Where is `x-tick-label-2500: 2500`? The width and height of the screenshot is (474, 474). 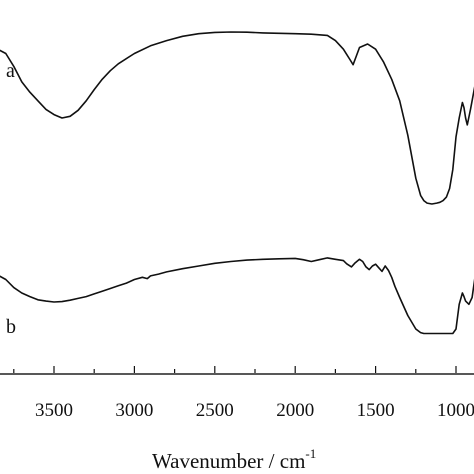
x-tick-label-2500: 2500 is located at coordinates (215, 410).